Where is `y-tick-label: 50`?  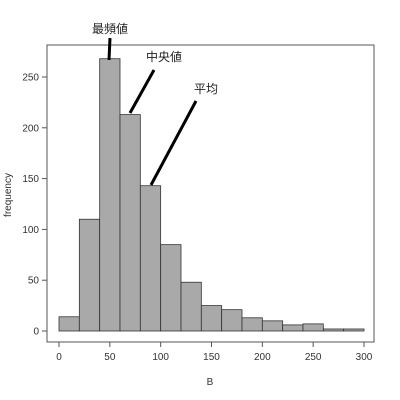 y-tick-label: 50 is located at coordinates (34, 281).